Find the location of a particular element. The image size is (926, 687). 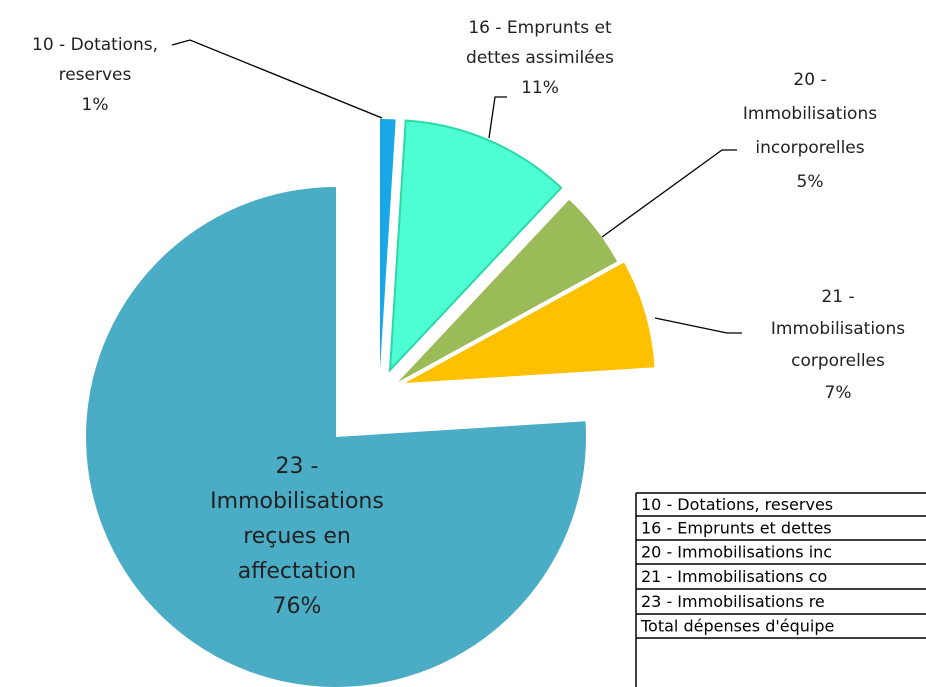

table-cell: Total dépenses d'équipe is located at coordinates (737, 626).